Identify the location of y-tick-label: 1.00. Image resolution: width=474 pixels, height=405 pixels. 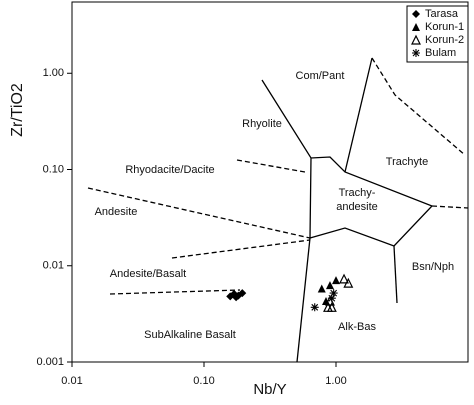
(53, 73).